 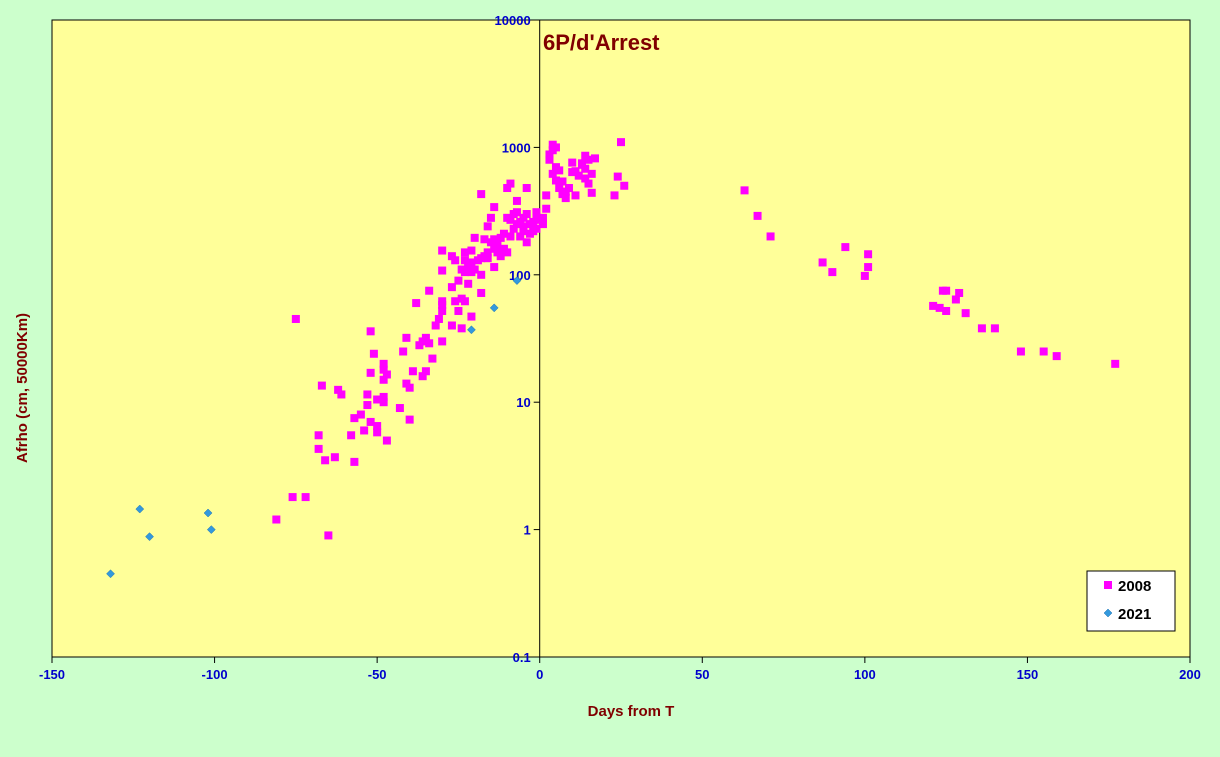 I want to click on x-tick-label: -100, so click(x=215, y=674).